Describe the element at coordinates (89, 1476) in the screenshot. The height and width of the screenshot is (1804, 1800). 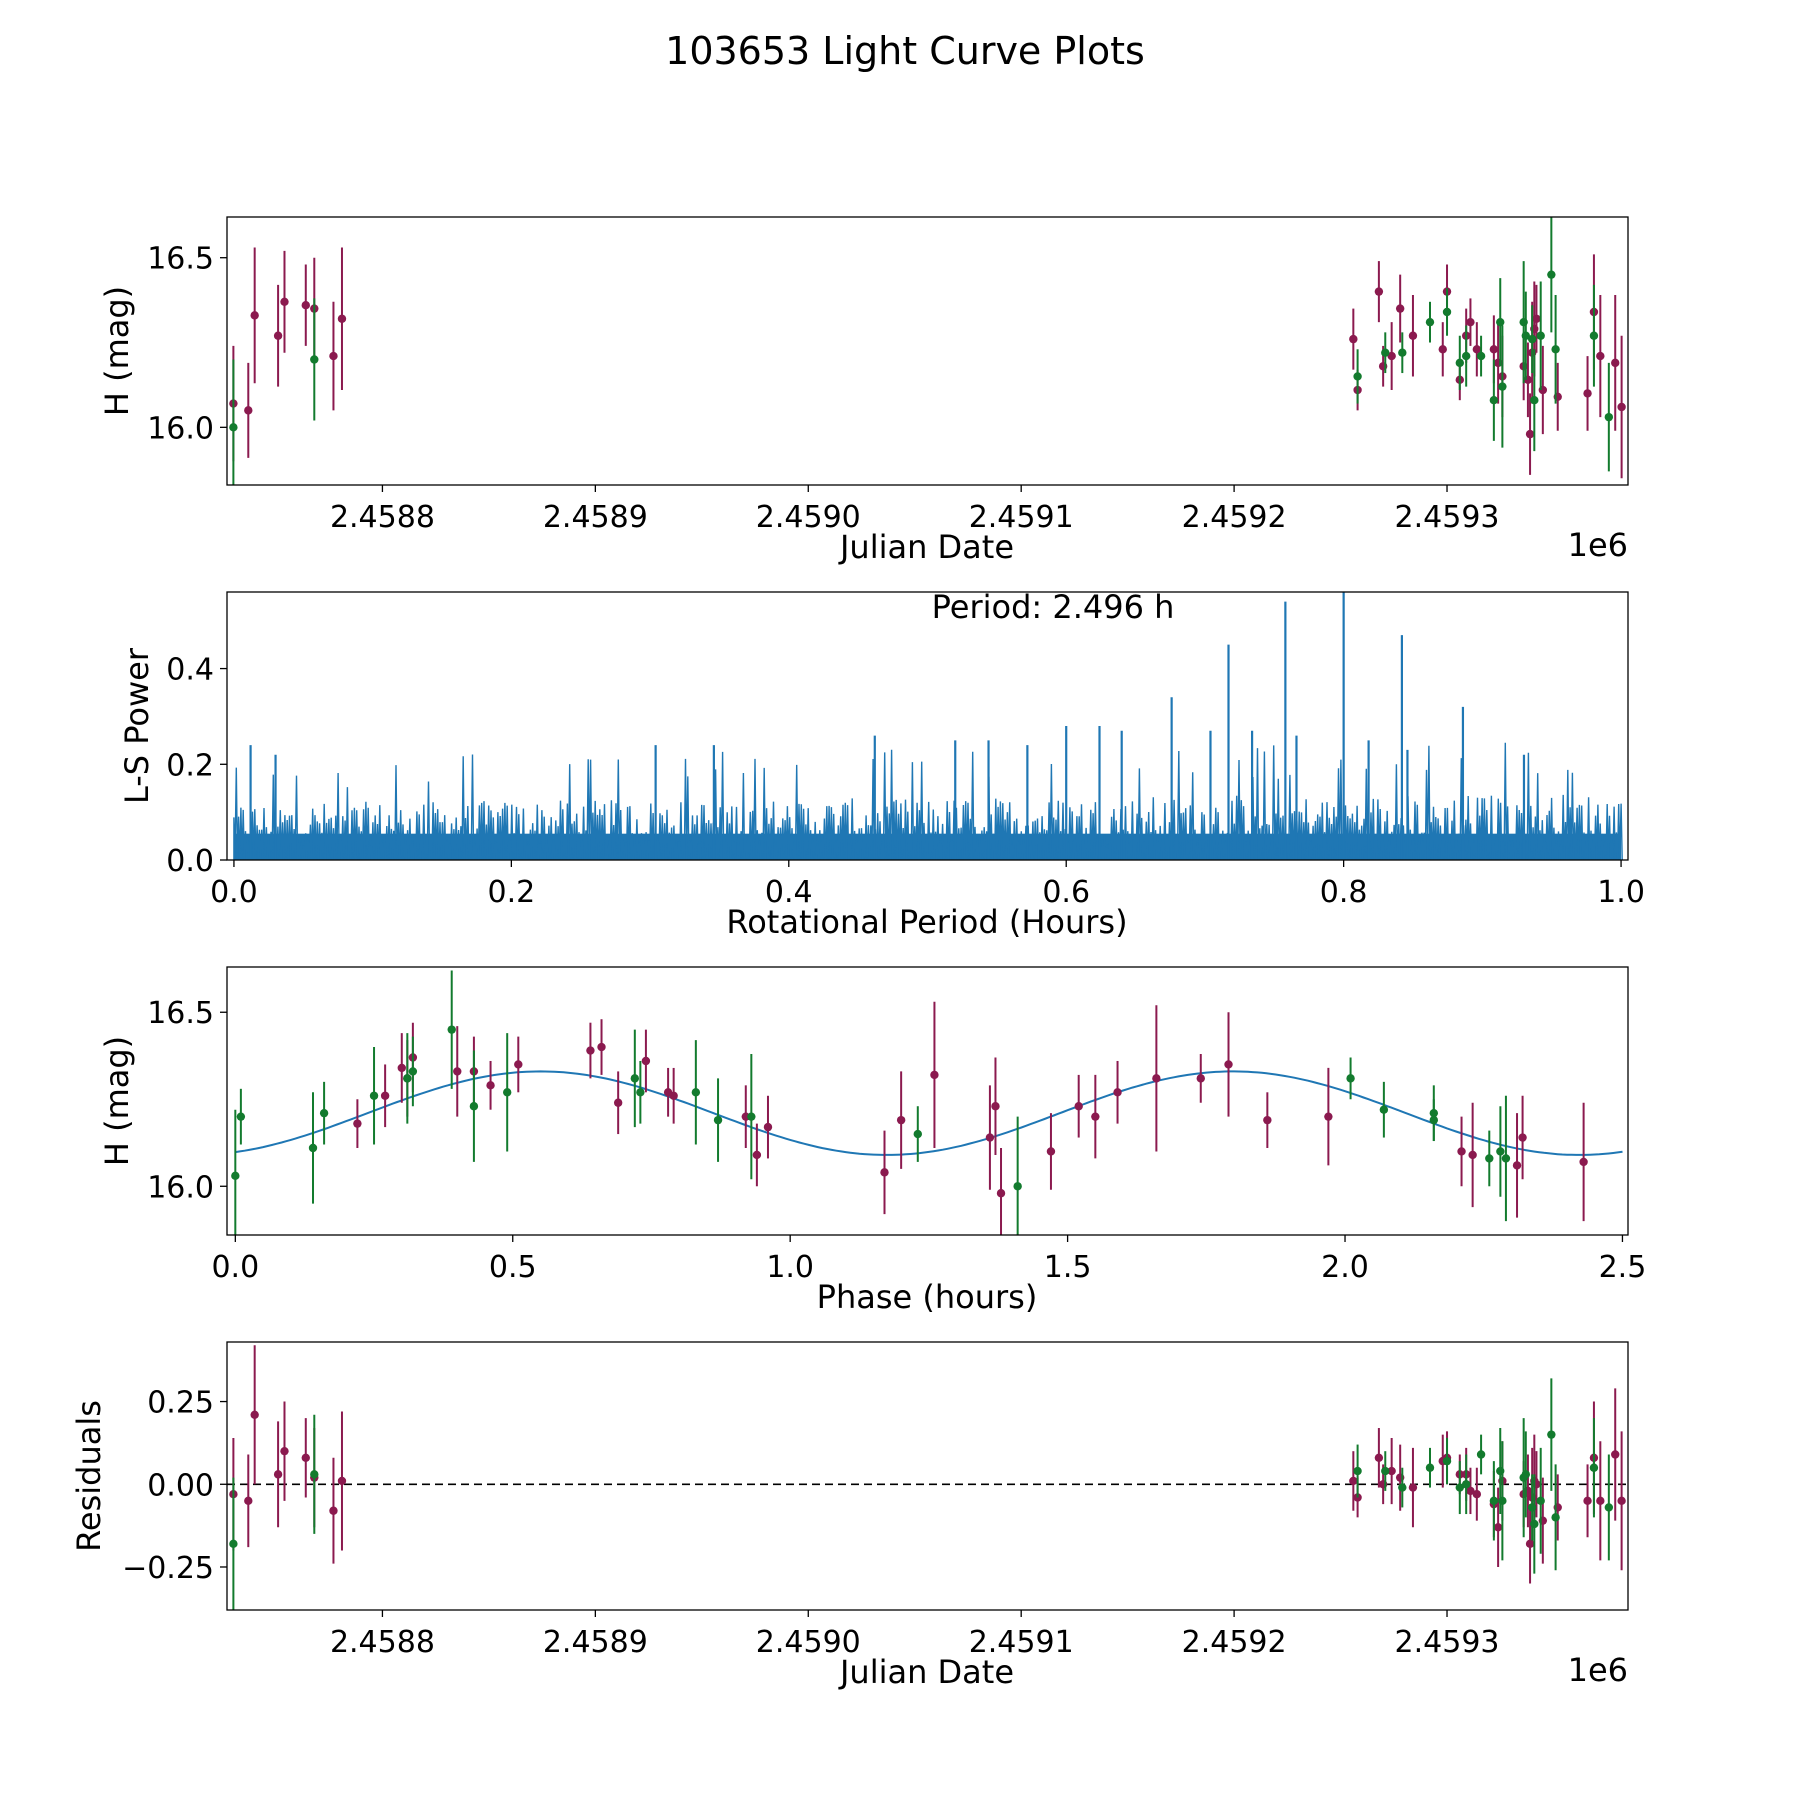
I see `panel-residuals-ylabel: Residuals` at that location.